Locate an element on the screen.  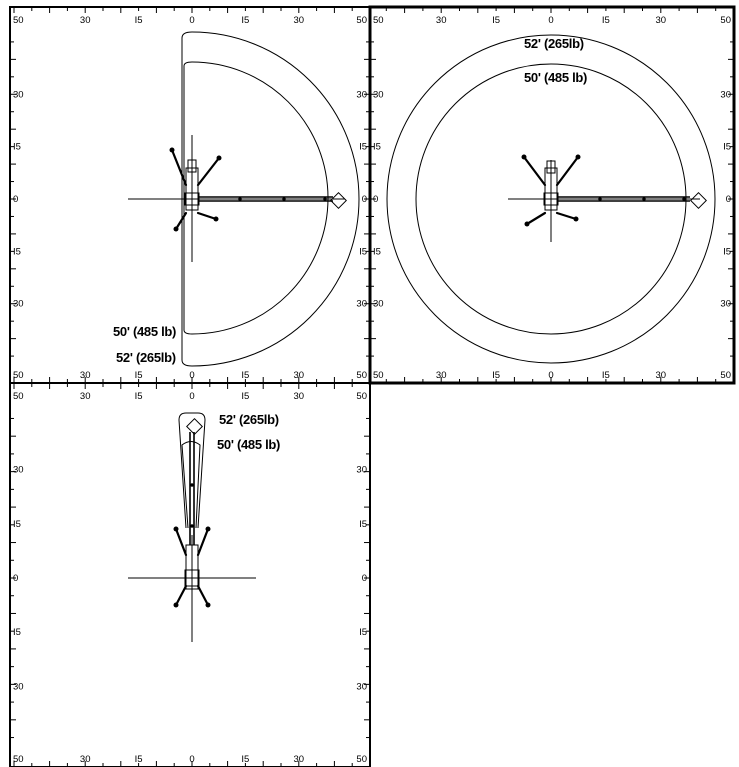
panel-half-circle: 50' (485 lb) 52' (265lb) is located at coordinates (236, 199).